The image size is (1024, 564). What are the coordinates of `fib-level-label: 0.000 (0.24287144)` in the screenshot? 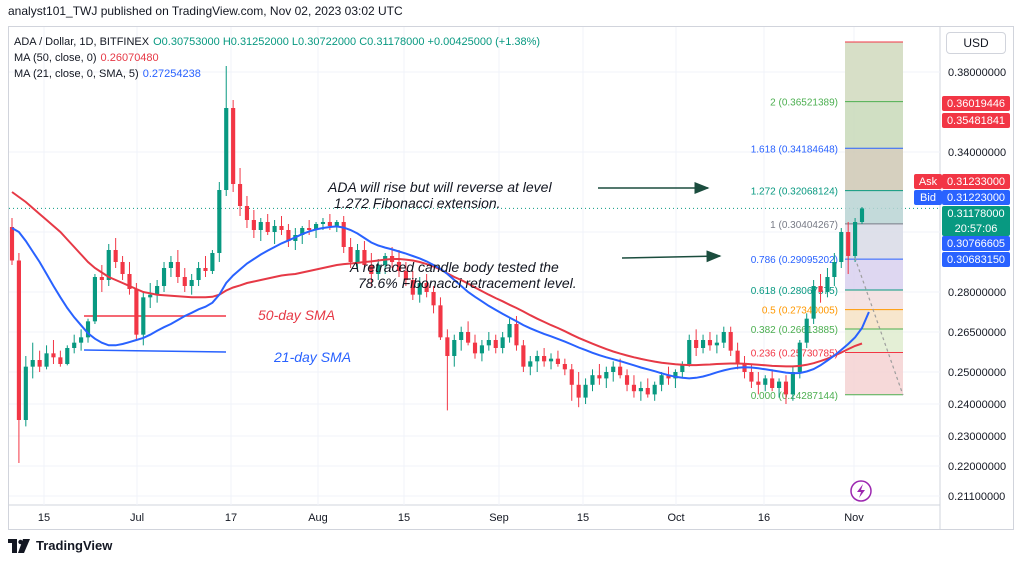 It's located at (794, 396).